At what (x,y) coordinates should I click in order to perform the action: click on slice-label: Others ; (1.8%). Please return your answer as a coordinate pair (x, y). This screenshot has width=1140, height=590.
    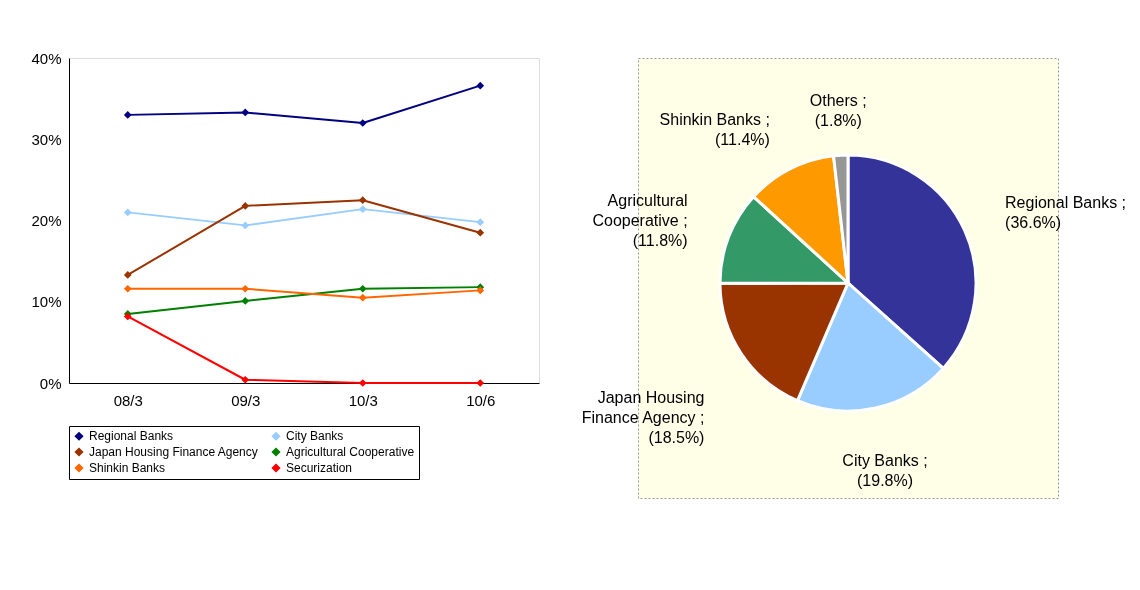
    Looking at the image, I should click on (838, 111).